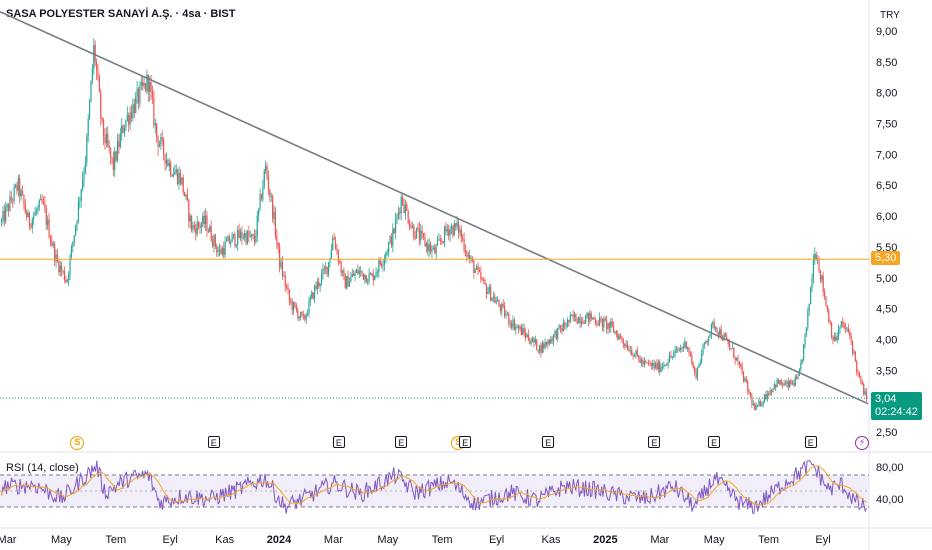 Image resolution: width=932 pixels, height=550 pixels. Describe the element at coordinates (452, 487) in the screenshot. I see `rsi-pane: 80,00 40,00` at that location.